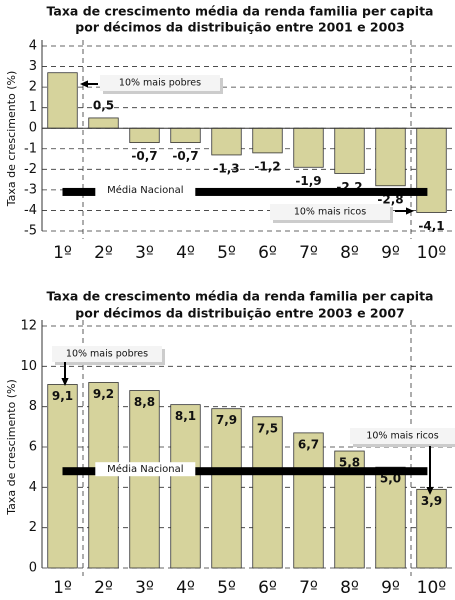 The width and height of the screenshot is (455, 600). Describe the element at coordinates (62, 396) in the screenshot. I see `value-label: 9,1` at that location.